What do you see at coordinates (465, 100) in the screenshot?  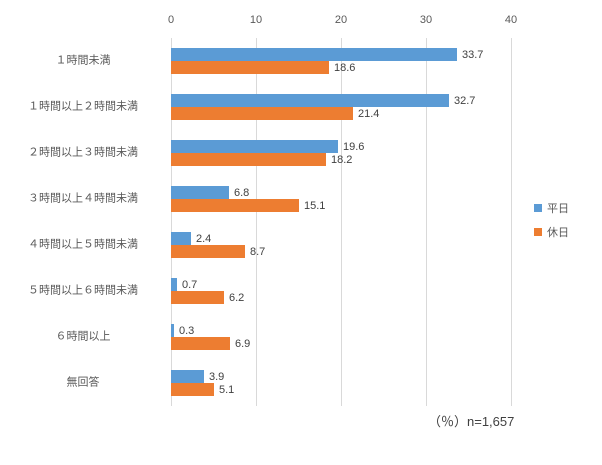 I see `value-label: 32.7` at bounding box center [465, 100].